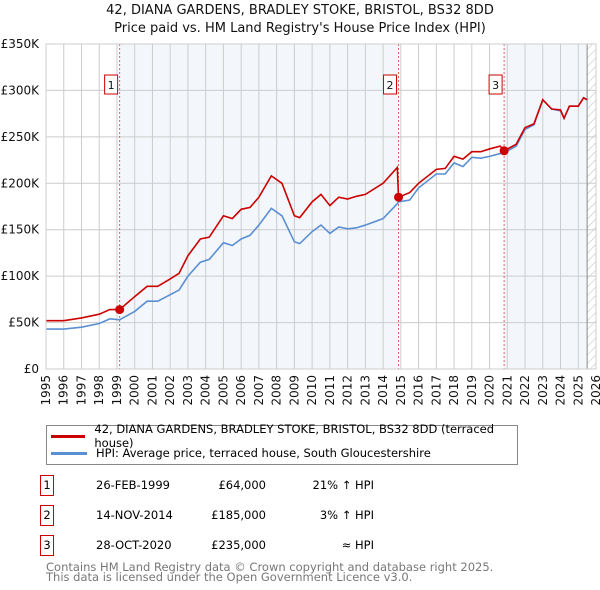 This screenshot has width=600, height=590. I want to click on x-tick-label: 1999, so click(117, 390).